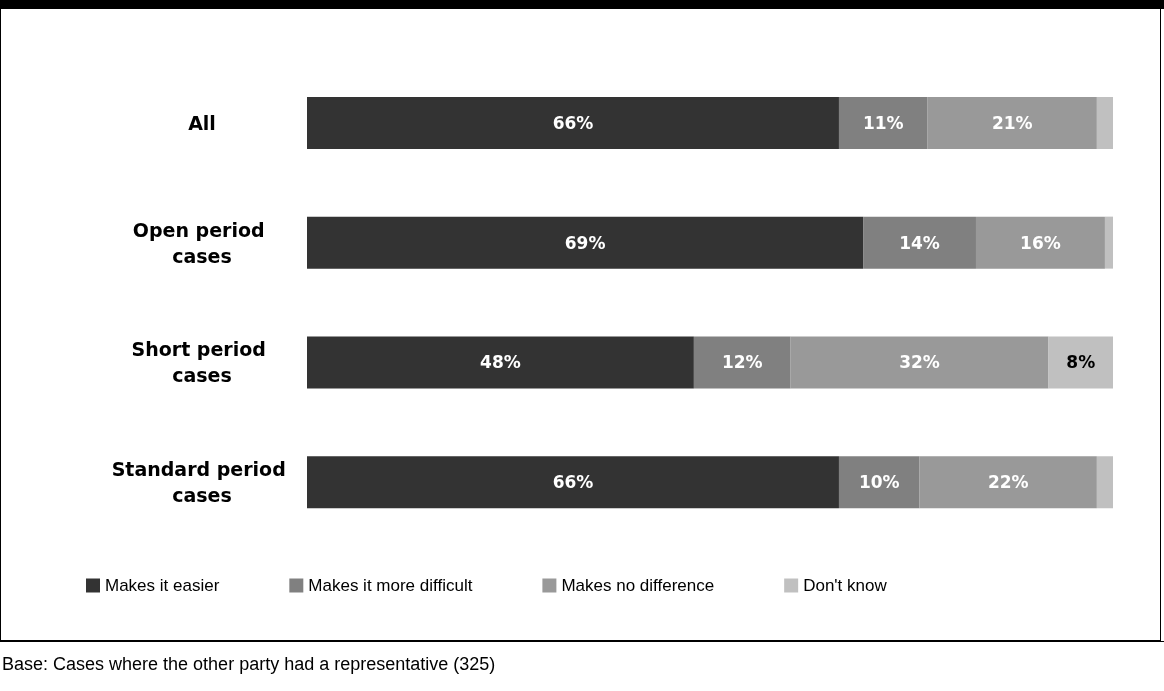  I want to click on legend-label: Makes it easier, so click(162, 585).